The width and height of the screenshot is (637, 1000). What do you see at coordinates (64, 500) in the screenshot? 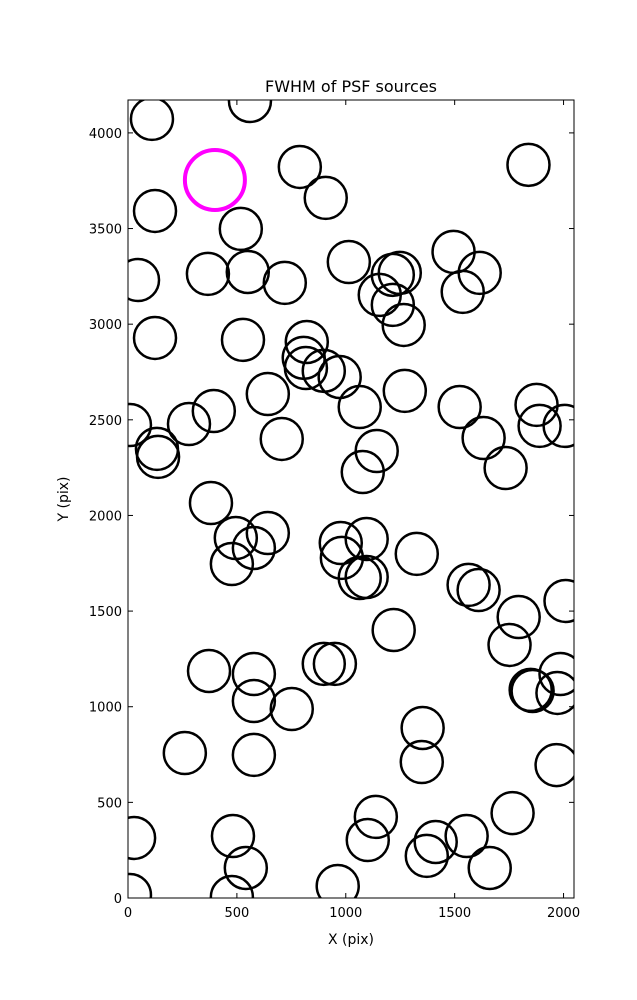
I see `y-axis-label: Y (pix)` at bounding box center [64, 500].